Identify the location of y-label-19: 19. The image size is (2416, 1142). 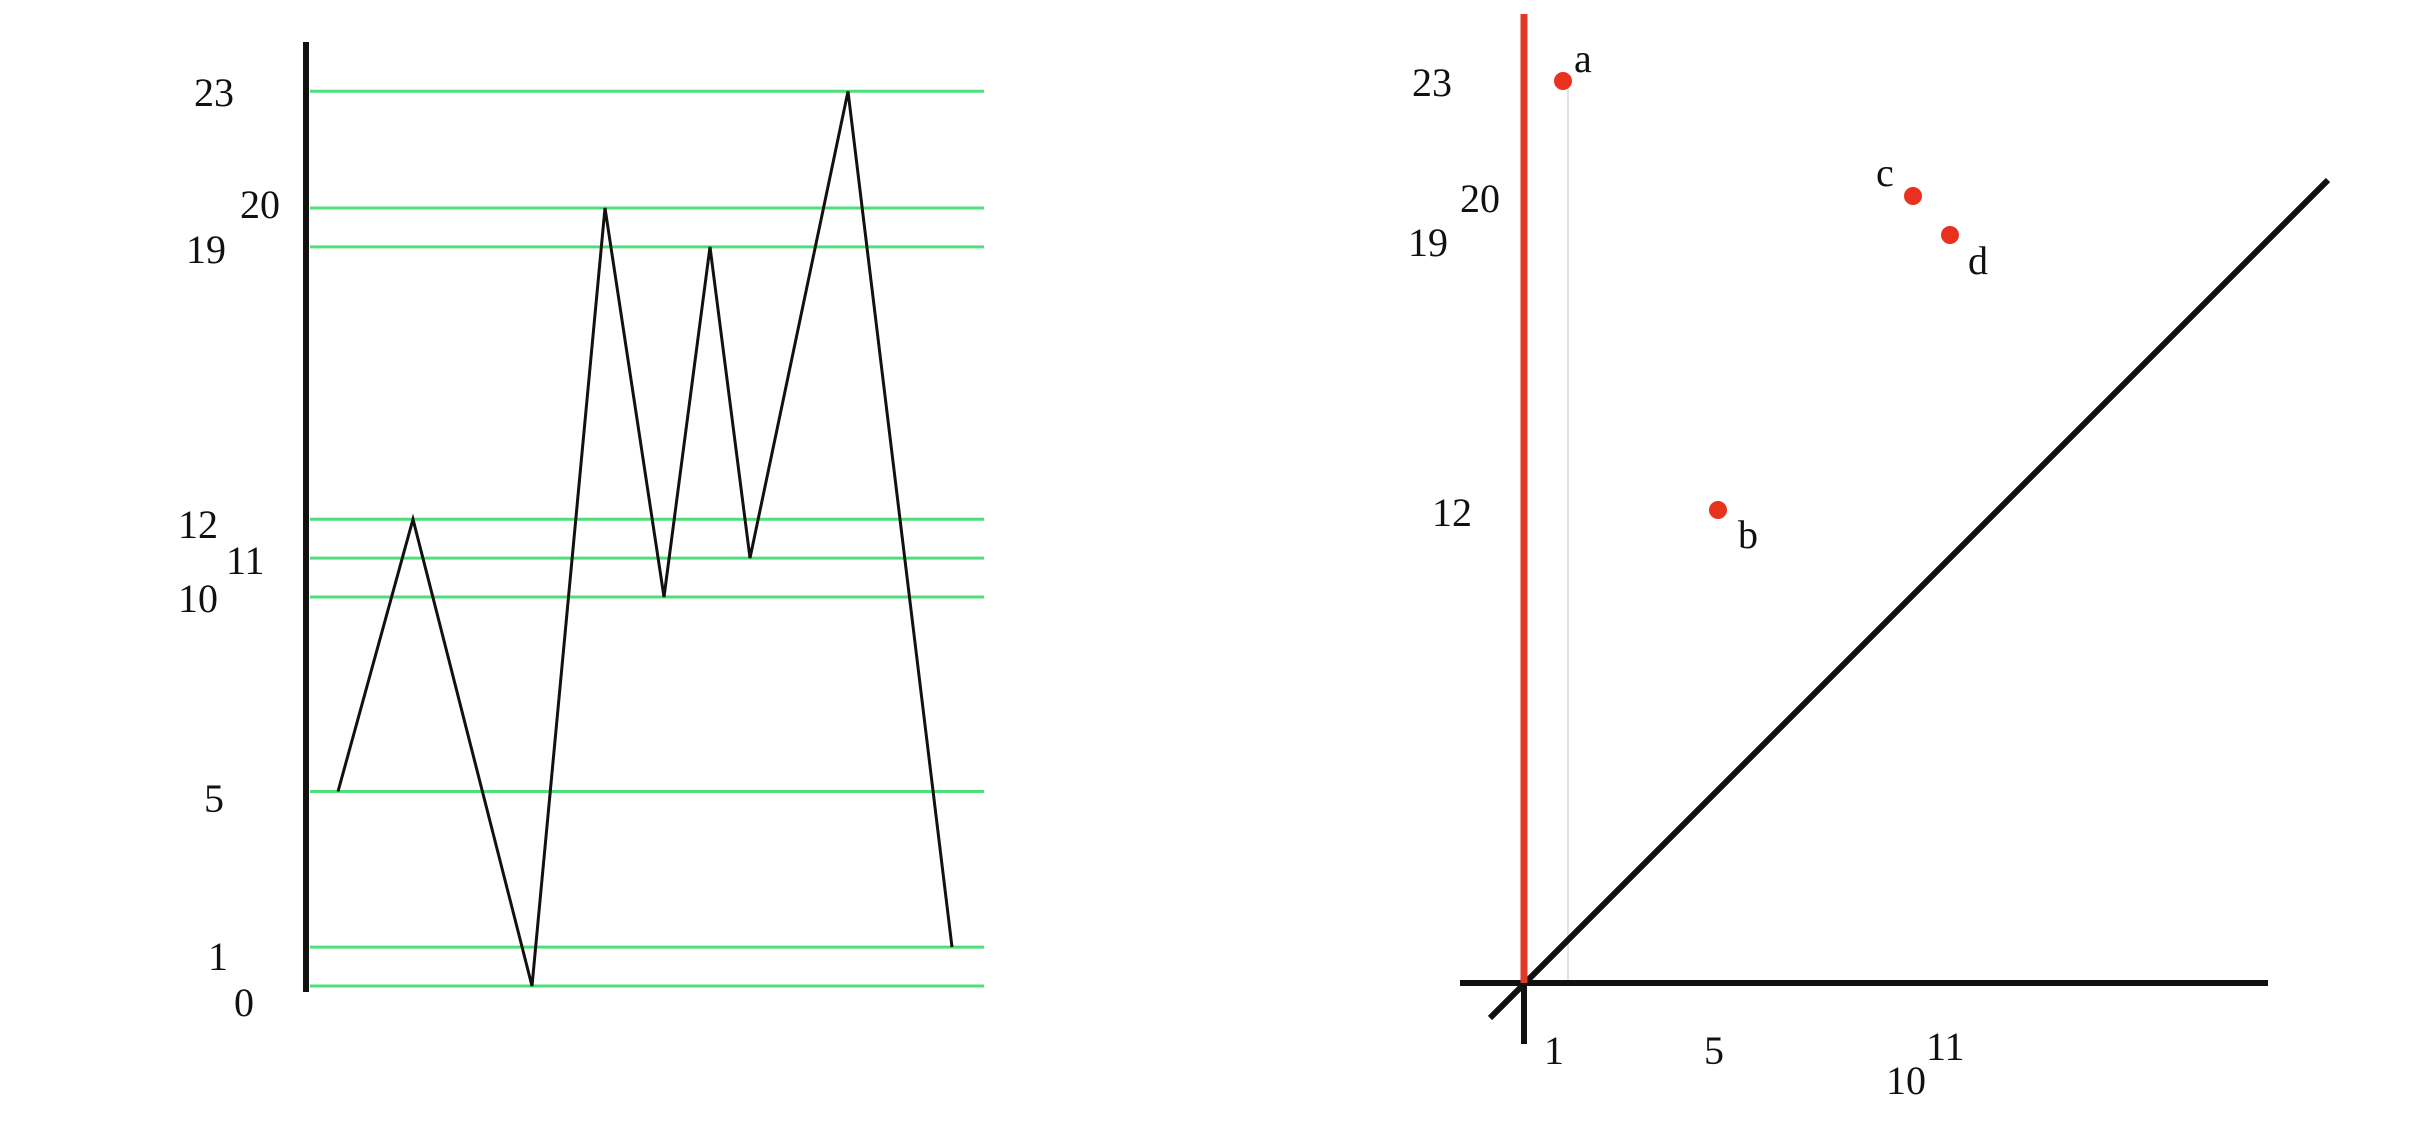
(1428, 242).